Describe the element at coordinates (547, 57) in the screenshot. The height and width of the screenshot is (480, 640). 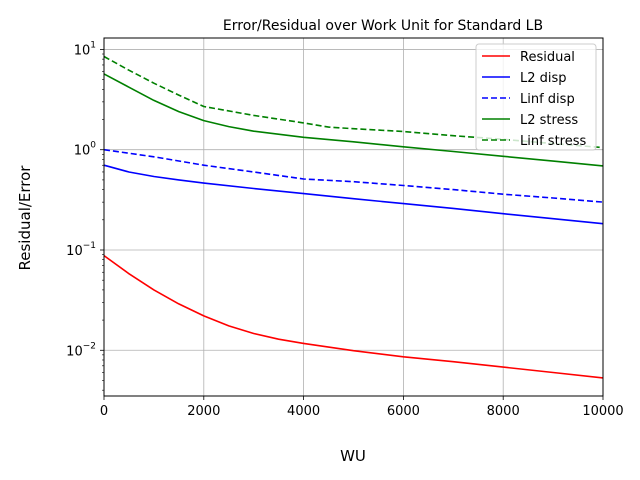
I see `legend-label: Residual` at that location.